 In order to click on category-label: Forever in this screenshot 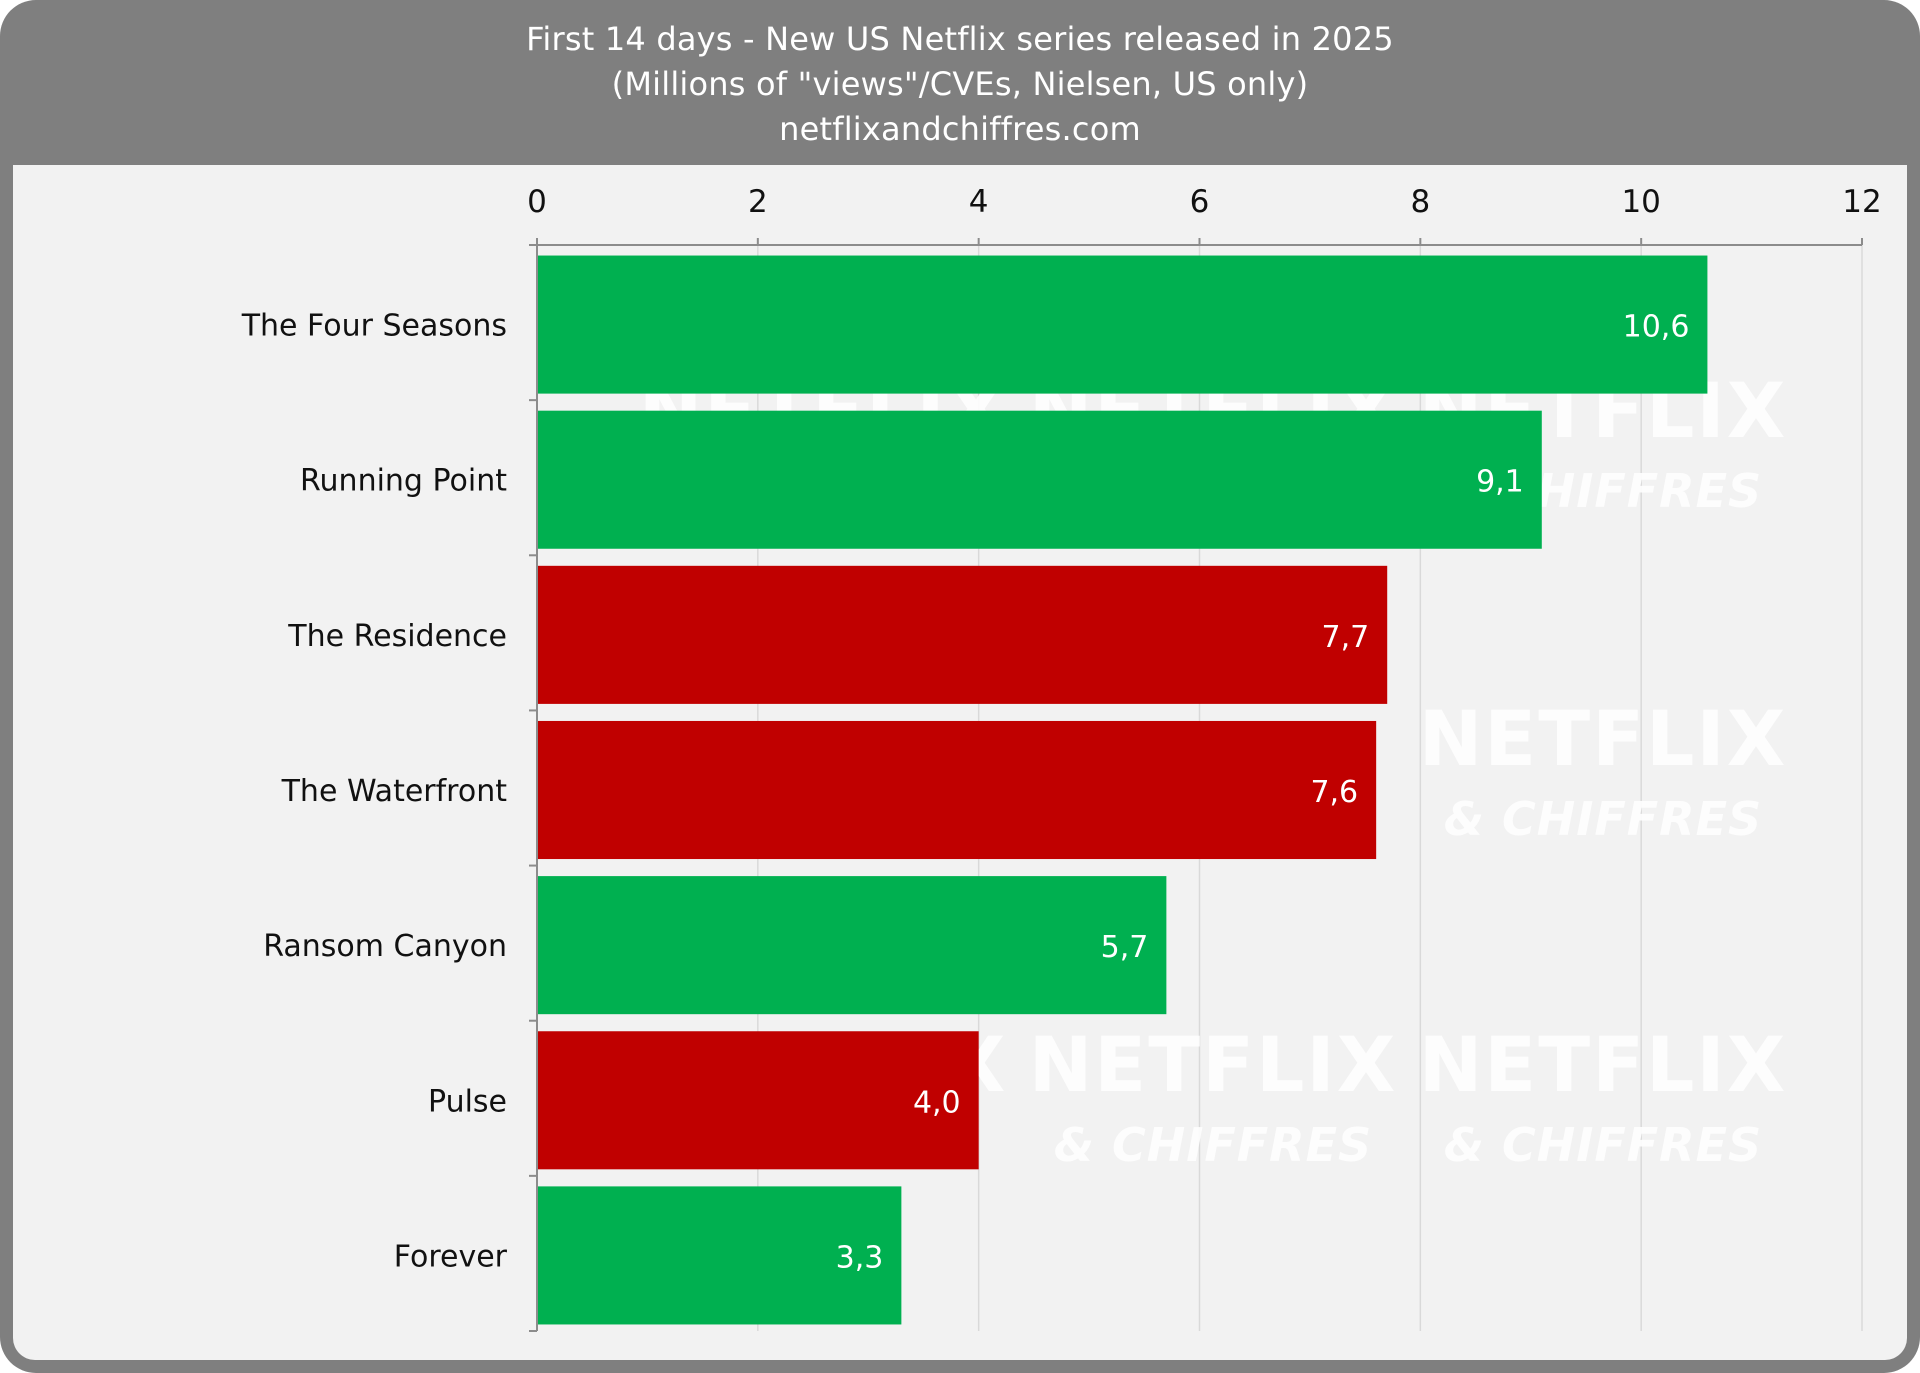, I will do `click(451, 1256)`.